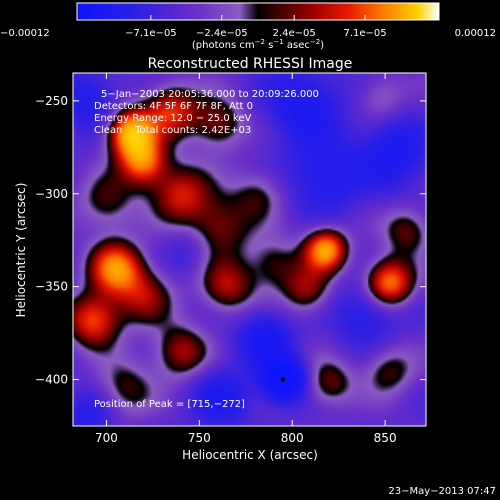  I want to click on colorbar, so click(258, 11).